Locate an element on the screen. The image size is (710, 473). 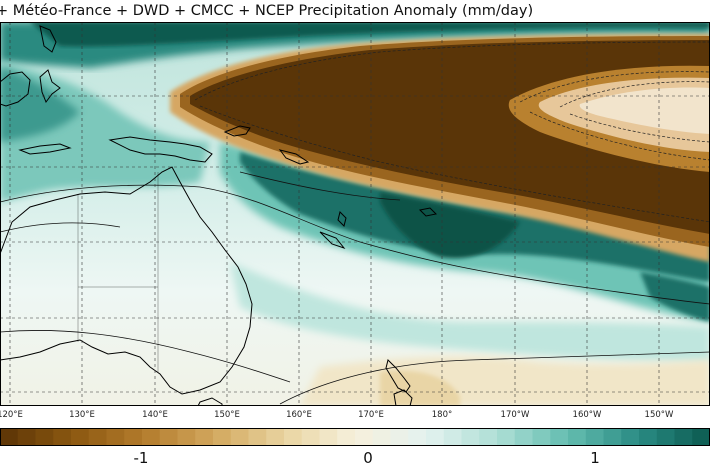
fiji-outline is located at coordinates (428, 212).